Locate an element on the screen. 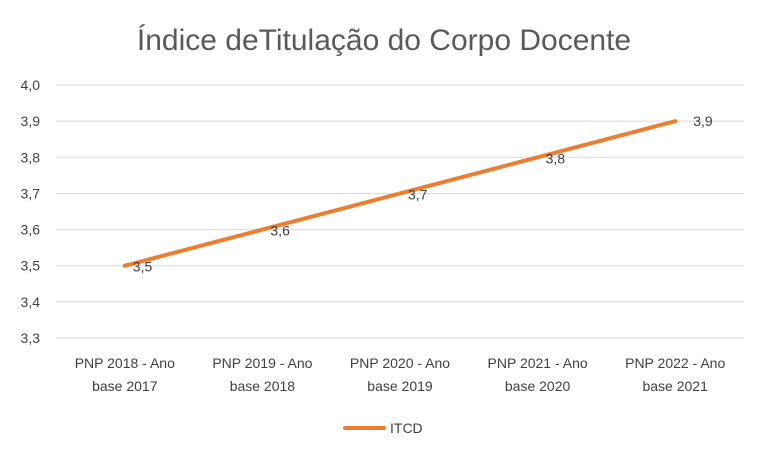  y-tick-label: 3,8 is located at coordinates (31, 157).